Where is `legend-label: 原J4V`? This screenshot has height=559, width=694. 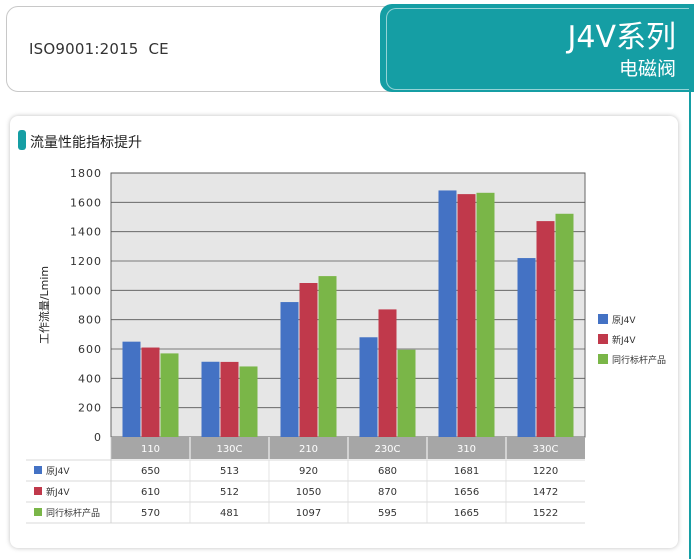
legend-label: 原J4V is located at coordinates (624, 320).